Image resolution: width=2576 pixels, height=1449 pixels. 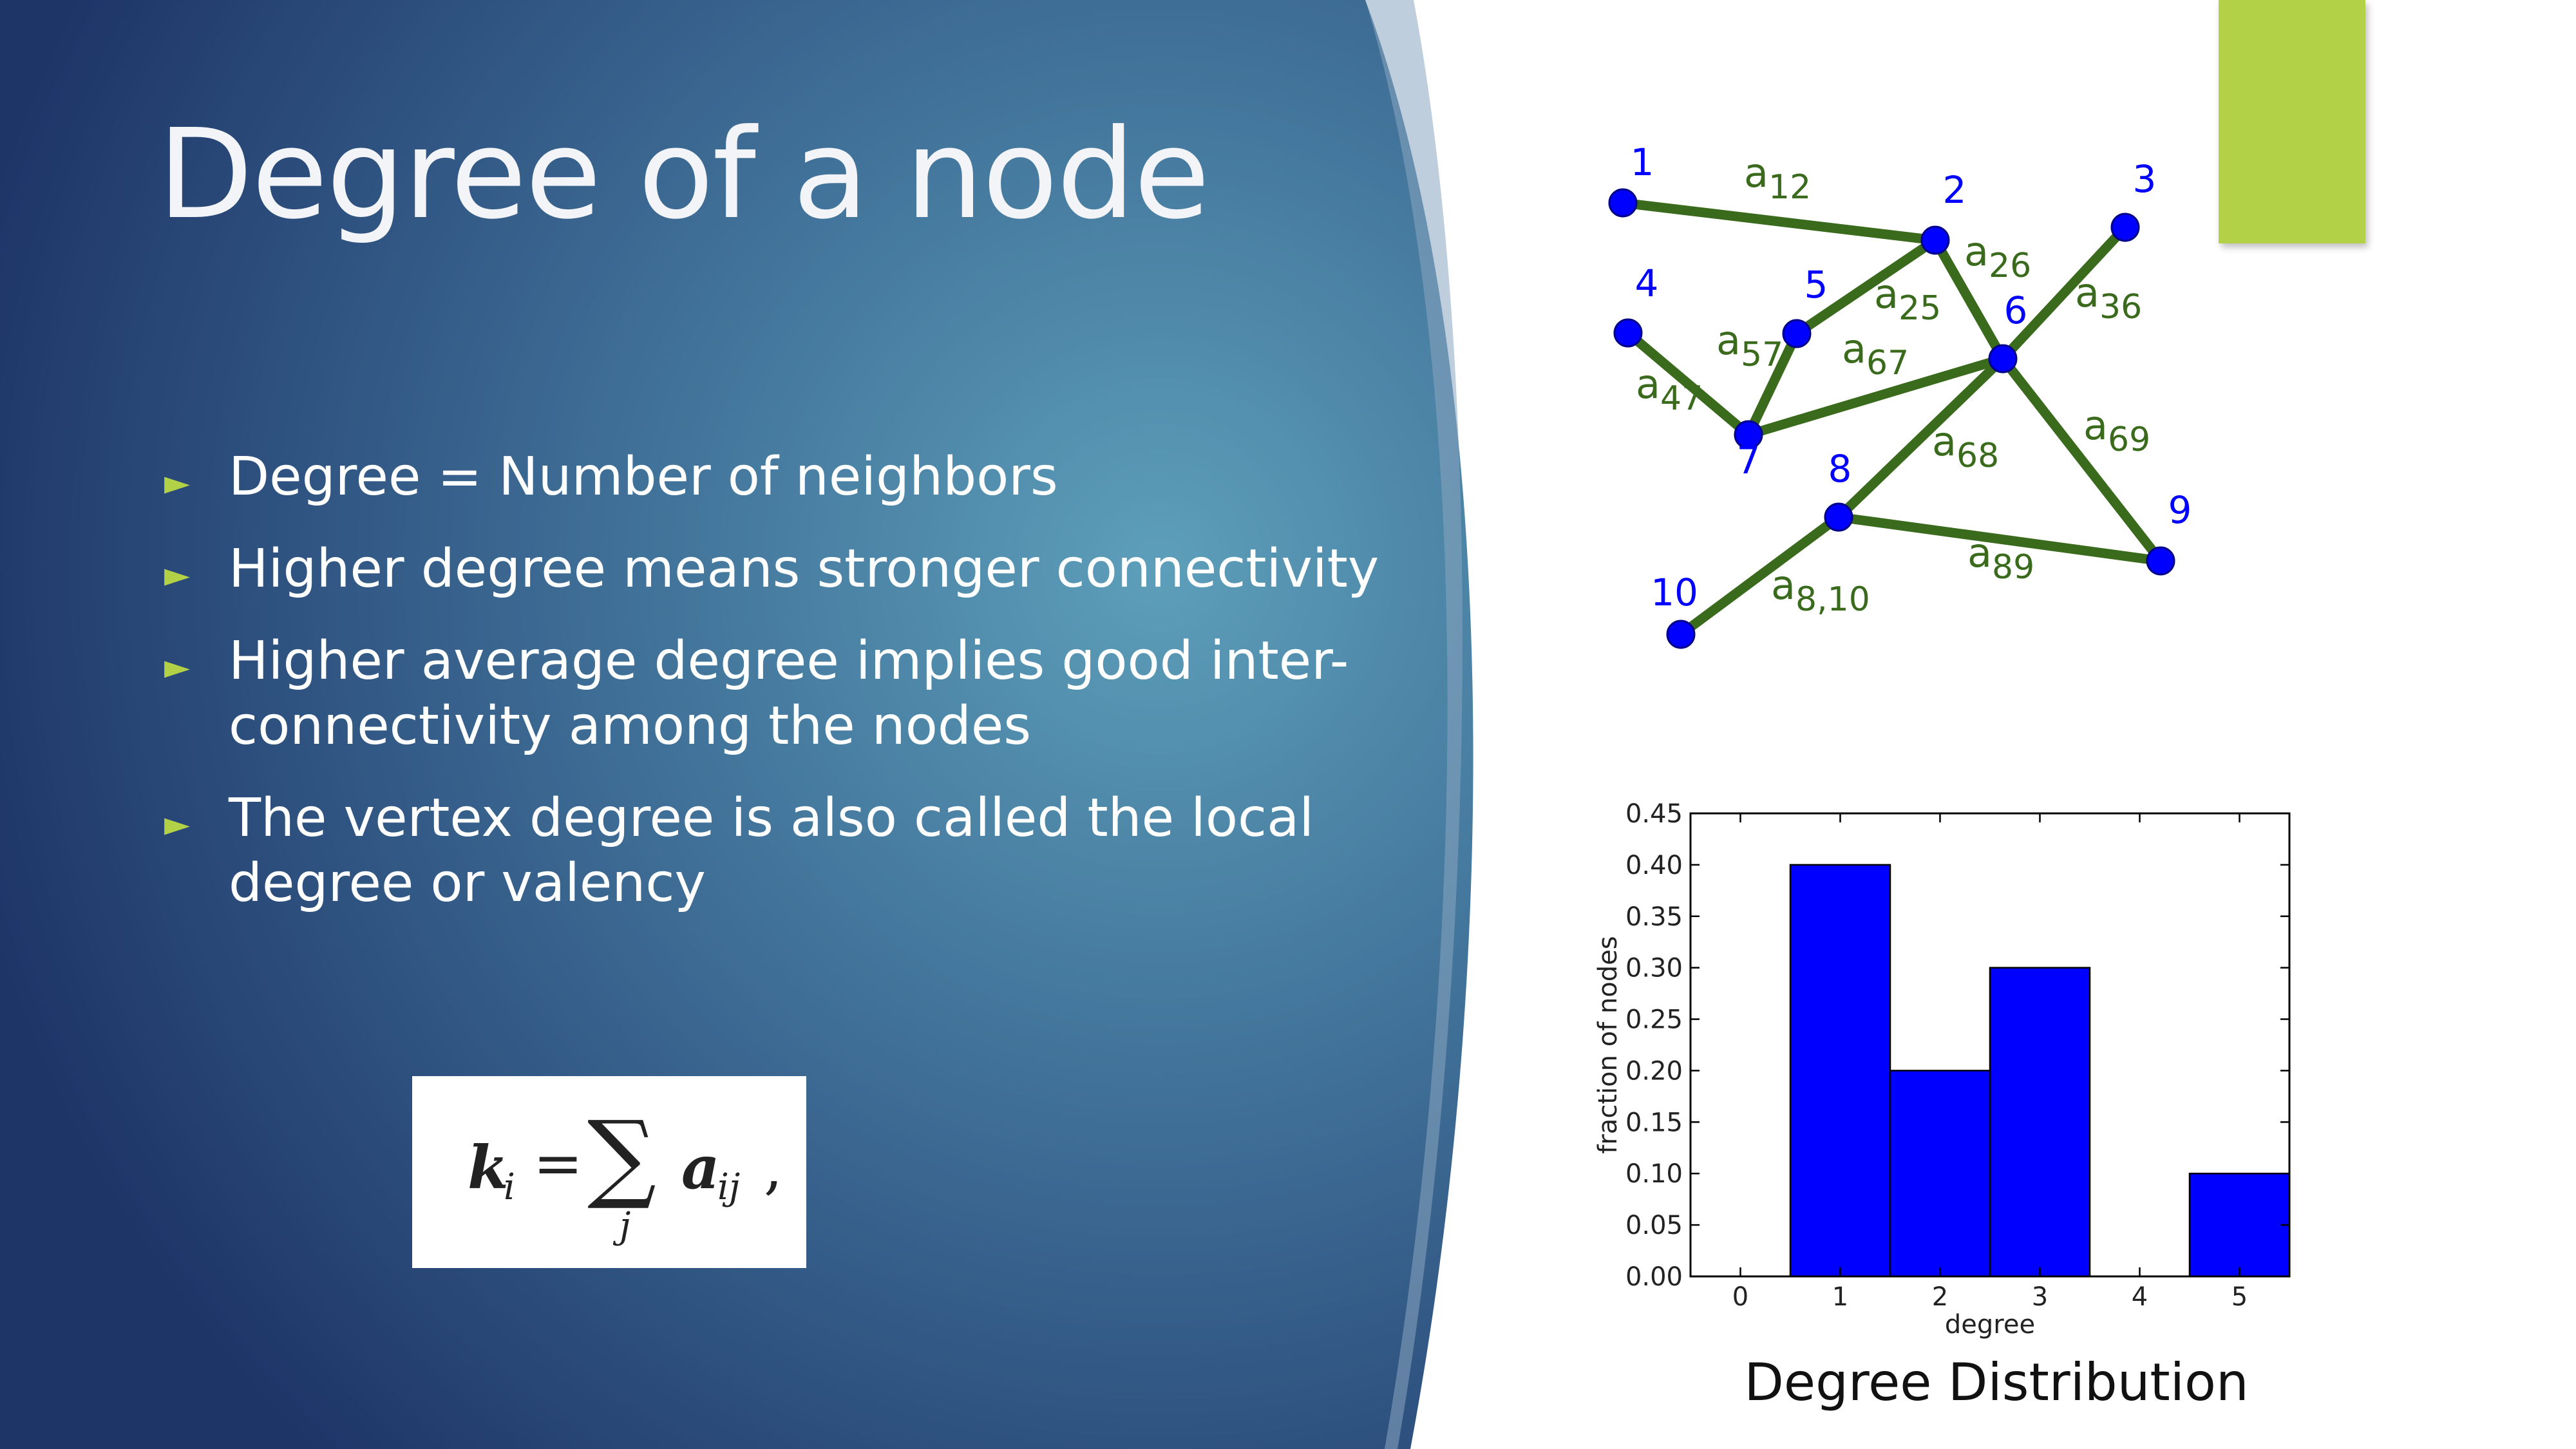 I want to click on y-tick-label: 0.00, so click(x=1654, y=1277).